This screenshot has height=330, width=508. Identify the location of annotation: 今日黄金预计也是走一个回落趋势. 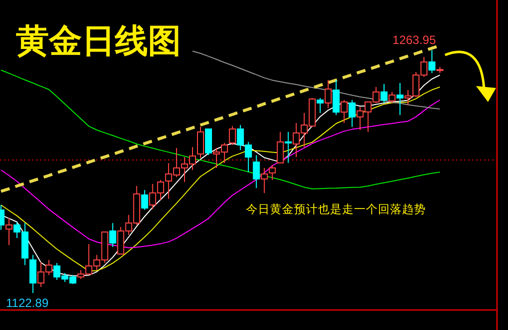
(336, 209).